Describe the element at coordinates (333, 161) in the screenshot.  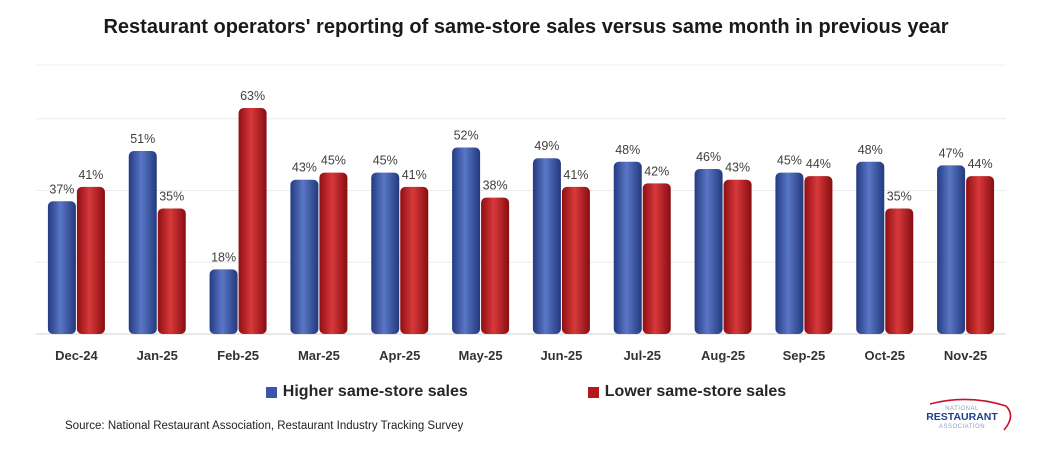
I see `value-label-lower-mar-25: 45%` at that location.